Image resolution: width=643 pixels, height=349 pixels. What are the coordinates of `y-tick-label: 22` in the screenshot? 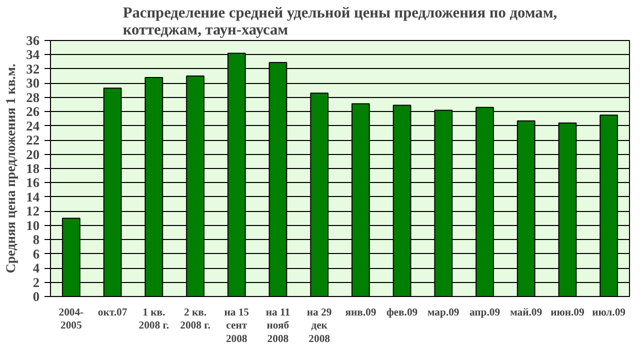 It's located at (33, 140).